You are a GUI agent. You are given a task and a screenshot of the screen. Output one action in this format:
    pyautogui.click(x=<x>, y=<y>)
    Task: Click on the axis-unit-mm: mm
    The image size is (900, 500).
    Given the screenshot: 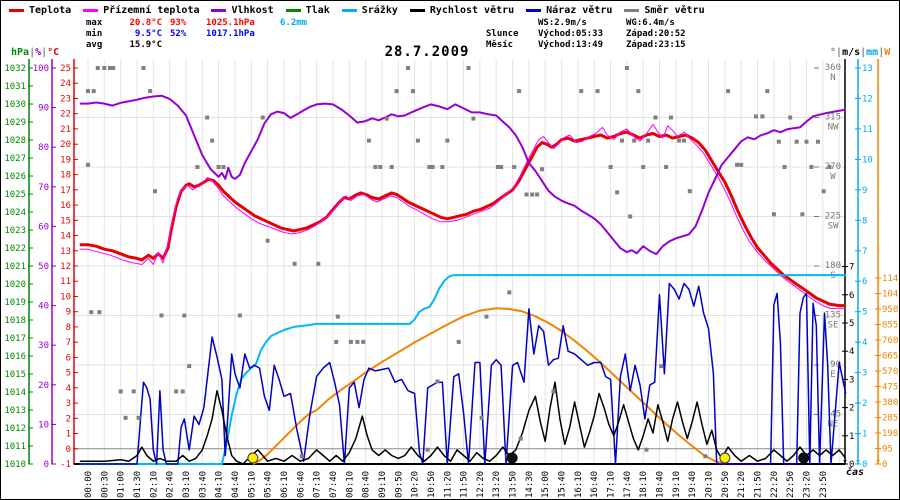 What is the action you would take?
    pyautogui.click(x=872, y=52)
    